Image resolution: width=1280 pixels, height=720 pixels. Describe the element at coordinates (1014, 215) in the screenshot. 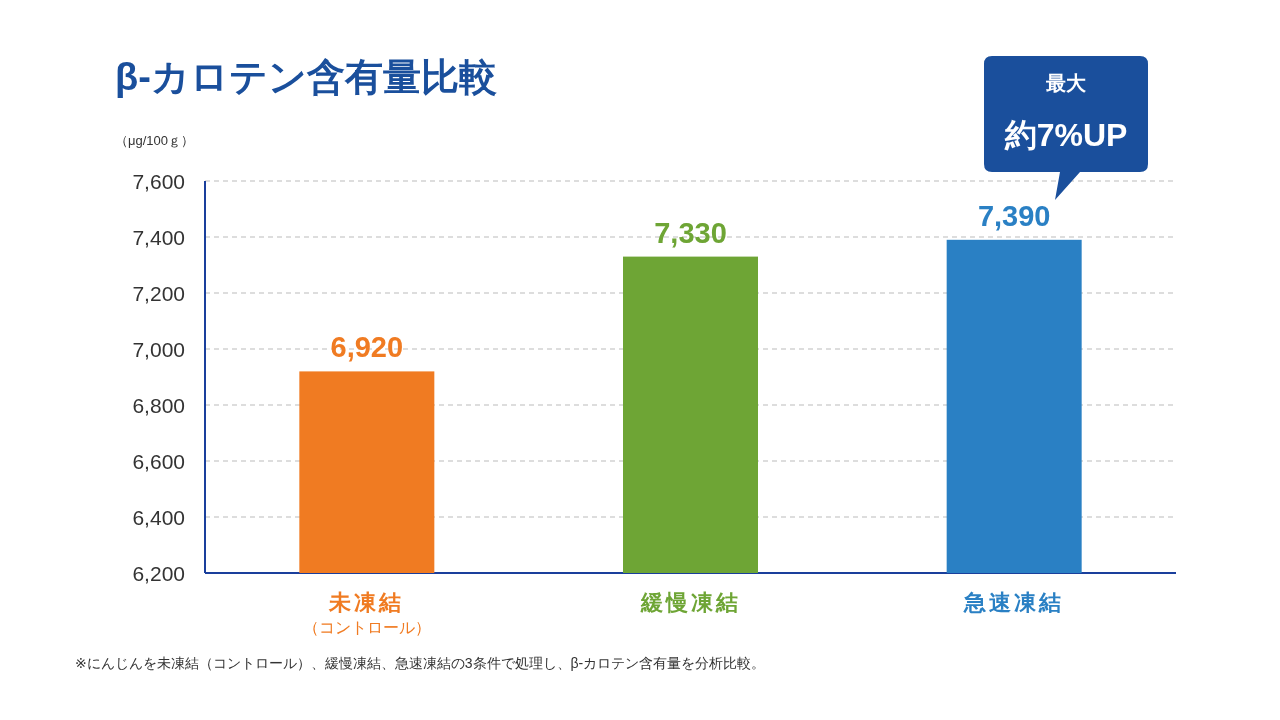

I see `data-label: 7,390` at that location.